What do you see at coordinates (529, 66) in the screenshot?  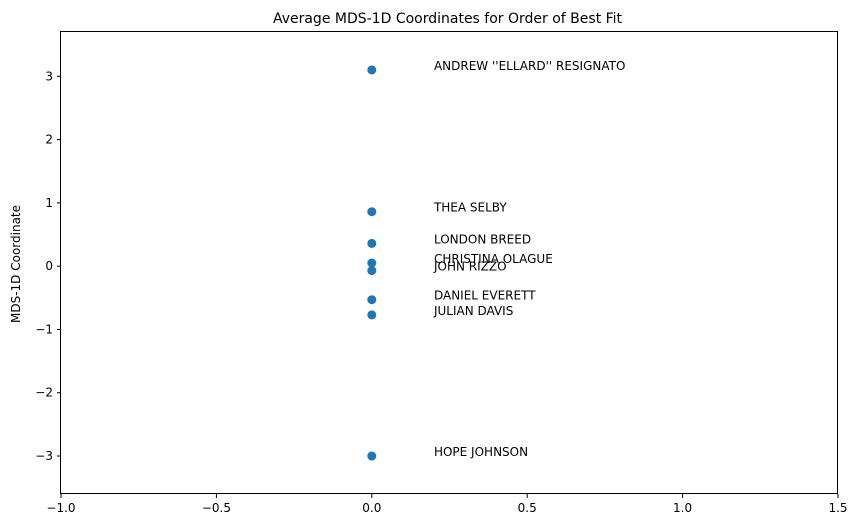 I see `point-label: ANDREW ''ELLARD'' RESIGNATO` at bounding box center [529, 66].